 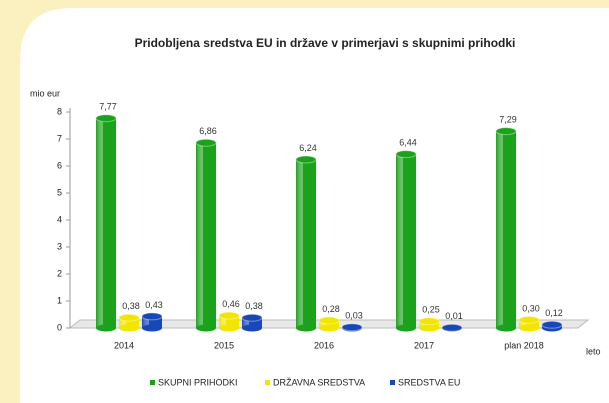 I want to click on x-tick-label: plan 2018, so click(x=524, y=345).